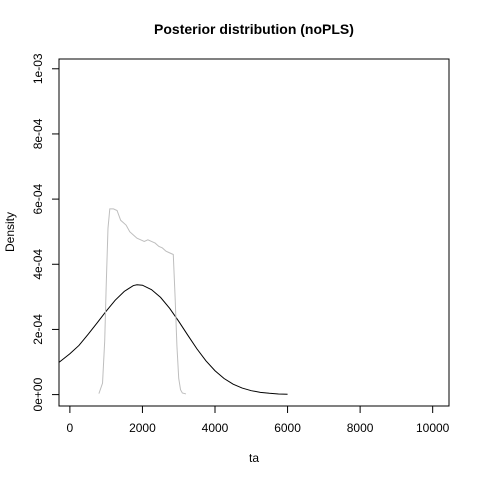 The width and height of the screenshot is (480, 480). What do you see at coordinates (258, 420) in the screenshot?
I see `x-axis: 0 2000 4000 6000 8000 10000` at bounding box center [258, 420].